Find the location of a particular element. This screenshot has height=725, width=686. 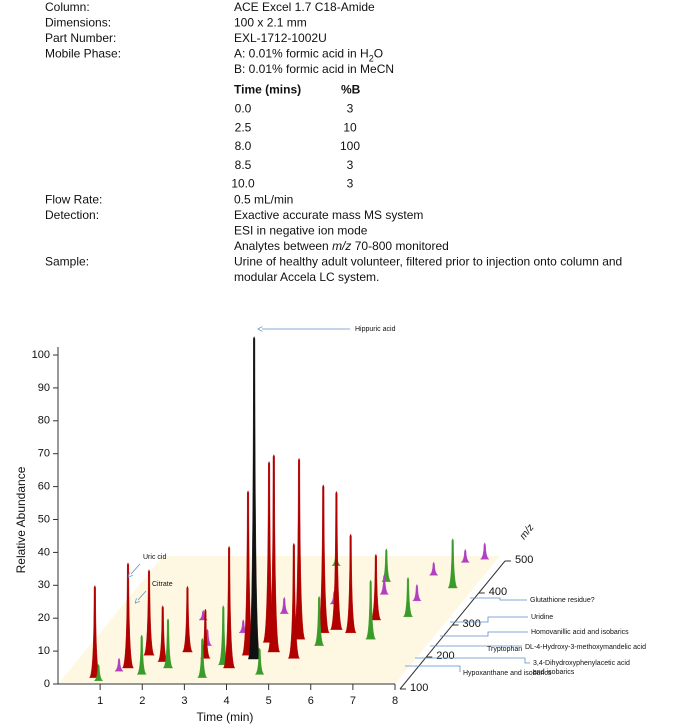

y-tick-label: 0 is located at coordinates (47, 684).